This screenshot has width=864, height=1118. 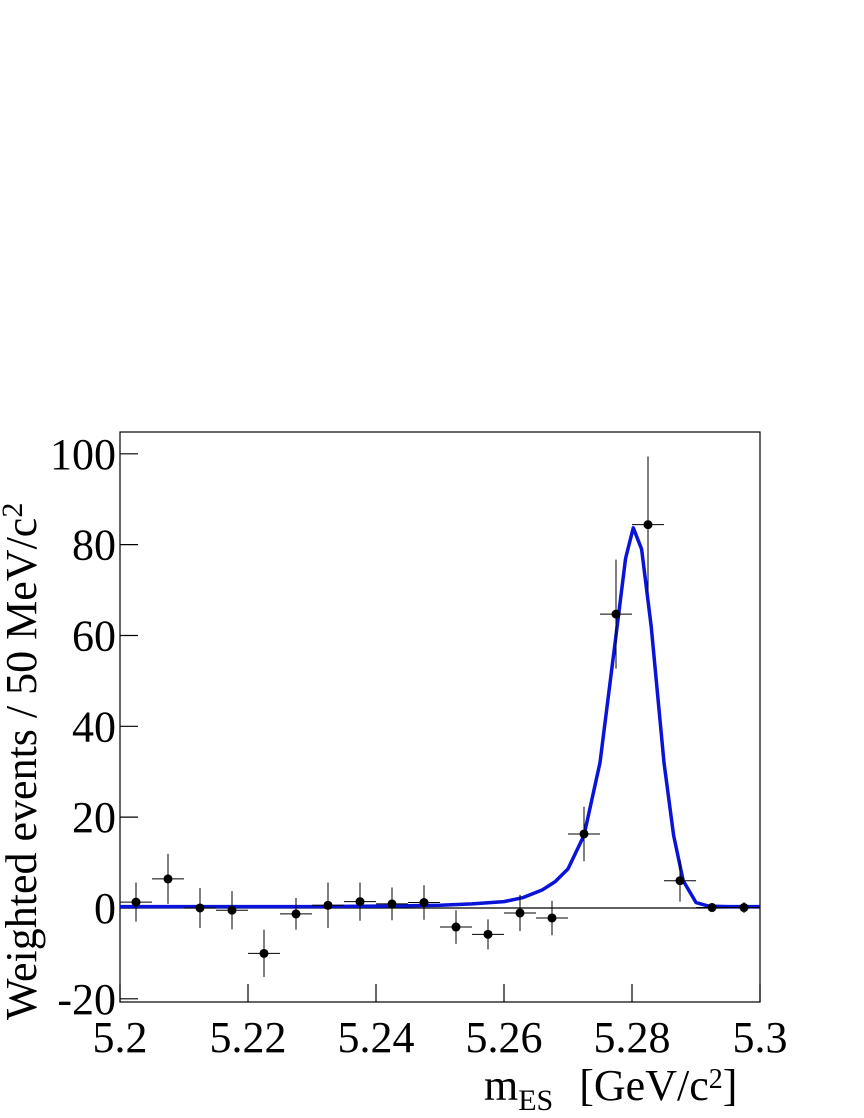 What do you see at coordinates (94, 635) in the screenshot?
I see `y-tick-label: 60` at bounding box center [94, 635].